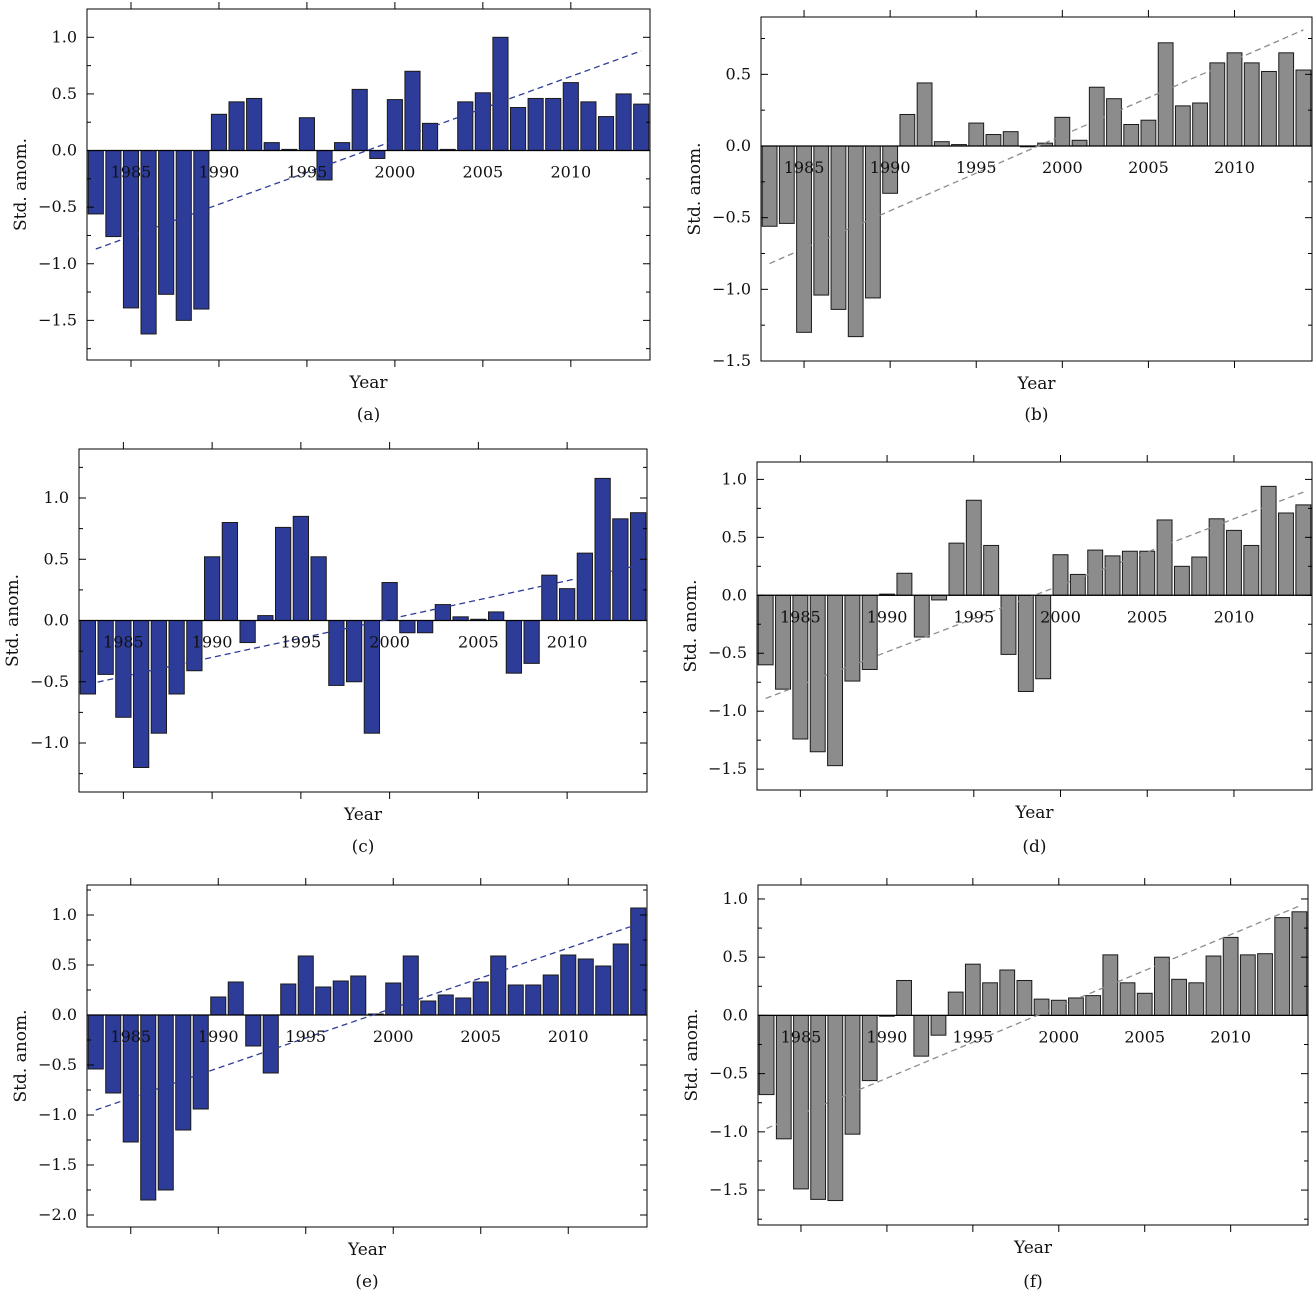  Describe the element at coordinates (363, 847) in the screenshot. I see `panel-label: (c)` at that location.